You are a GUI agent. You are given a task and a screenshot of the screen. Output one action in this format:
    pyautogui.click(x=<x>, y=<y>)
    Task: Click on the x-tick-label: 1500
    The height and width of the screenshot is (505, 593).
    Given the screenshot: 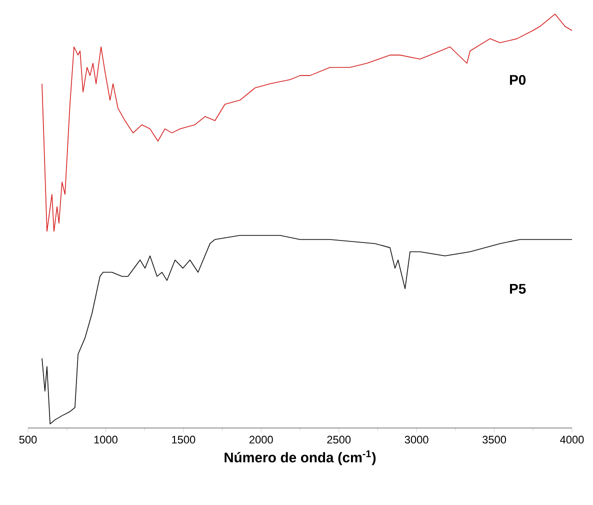 What is the action you would take?
    pyautogui.click(x=184, y=440)
    